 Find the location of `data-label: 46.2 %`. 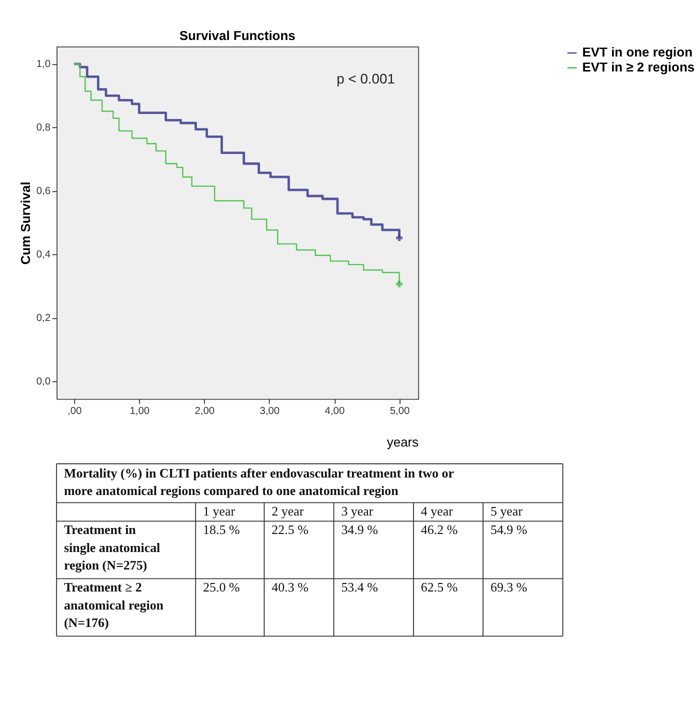

data-label: 46.2 % is located at coordinates (439, 530).